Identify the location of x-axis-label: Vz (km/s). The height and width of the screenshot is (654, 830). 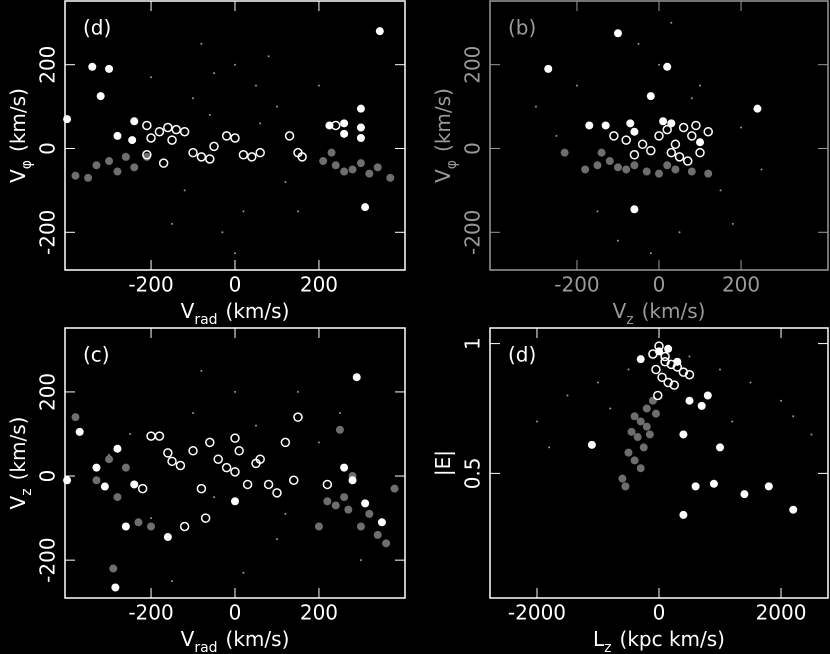
(659, 314).